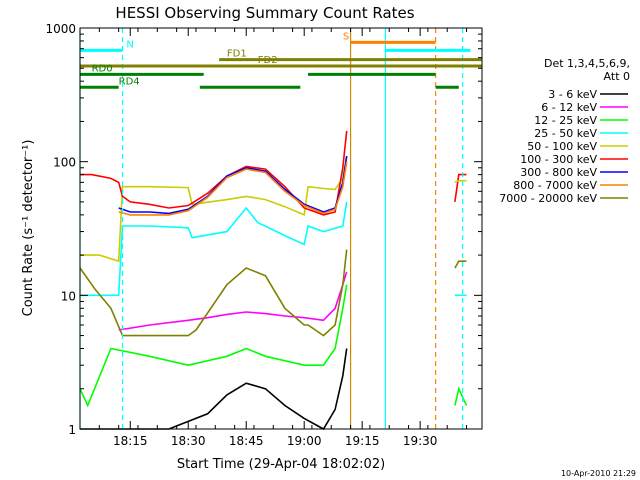  I want to click on chart-title: HESSI Observing Summary Count Rates, so click(264, 13).